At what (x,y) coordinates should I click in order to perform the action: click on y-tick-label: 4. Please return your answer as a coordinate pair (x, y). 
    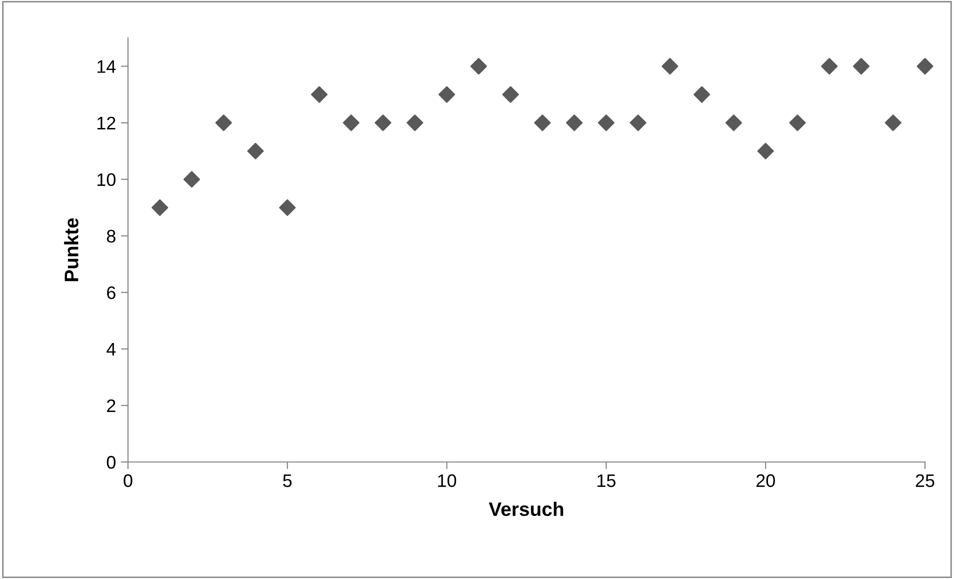
    Looking at the image, I should click on (111, 349).